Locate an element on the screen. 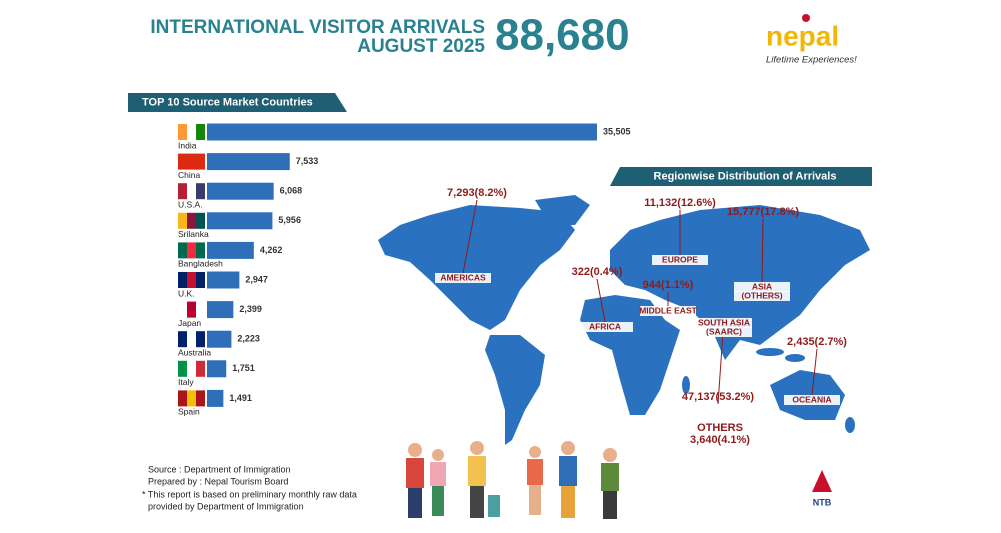  value-label: 35,505 is located at coordinates (617, 131).